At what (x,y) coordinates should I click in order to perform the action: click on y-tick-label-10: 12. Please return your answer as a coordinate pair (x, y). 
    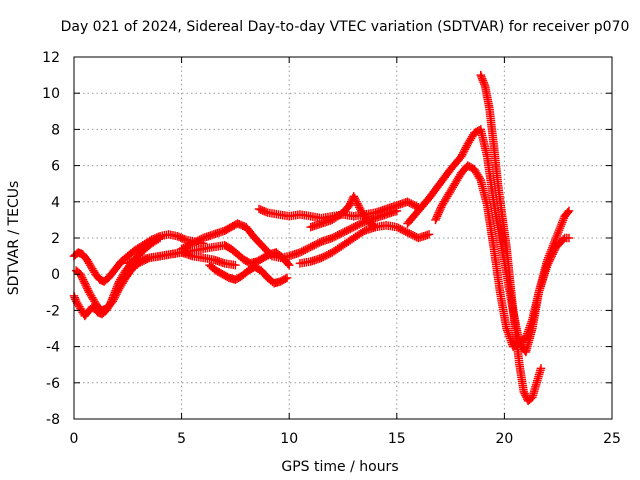
    Looking at the image, I should click on (51, 58).